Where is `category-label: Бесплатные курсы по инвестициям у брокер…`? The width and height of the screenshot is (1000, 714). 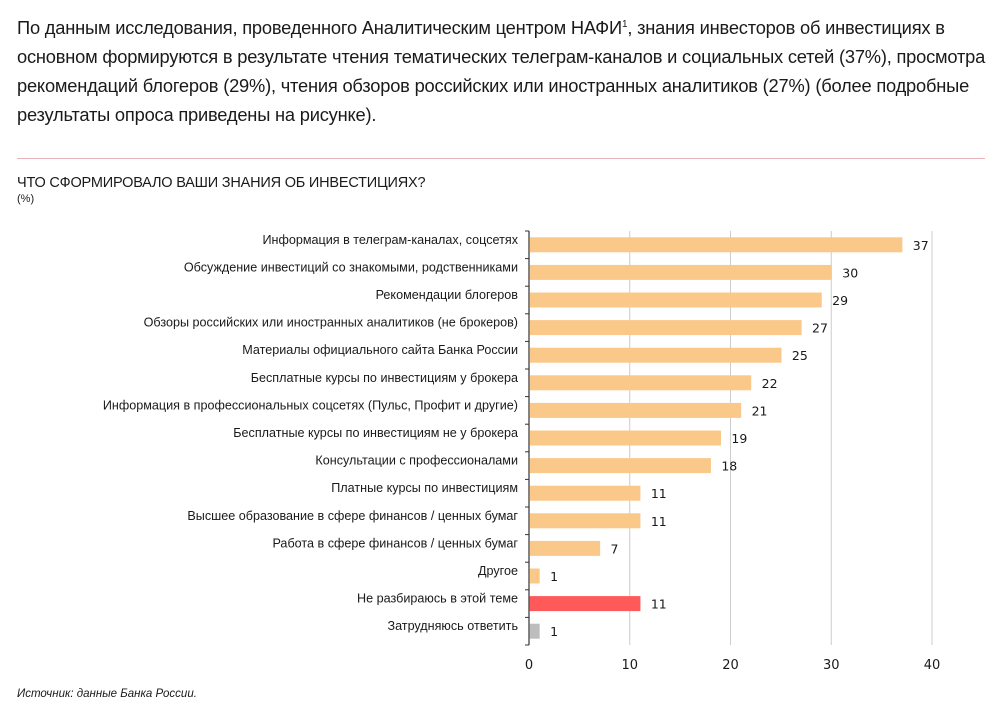 category-label: Бесплатные курсы по инвестициям у брокер… is located at coordinates (384, 378).